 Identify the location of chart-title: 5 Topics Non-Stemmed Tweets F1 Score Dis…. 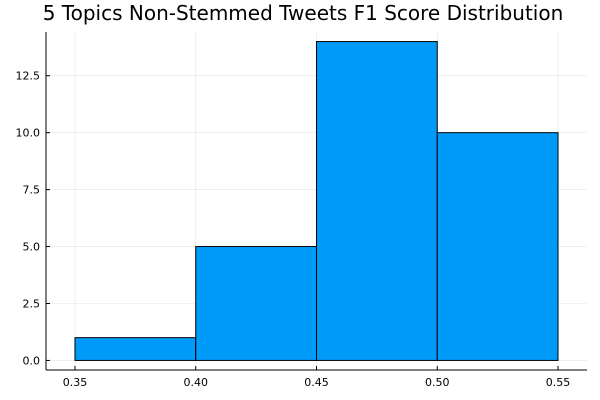
(303, 13).